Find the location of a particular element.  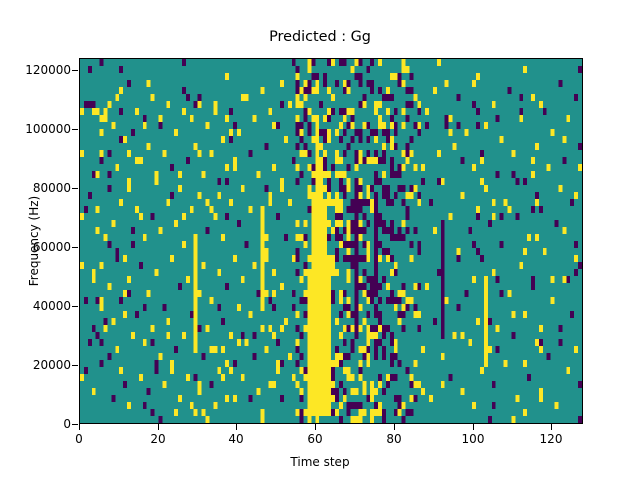

x-ticklabel-0: 0 is located at coordinates (79, 439).